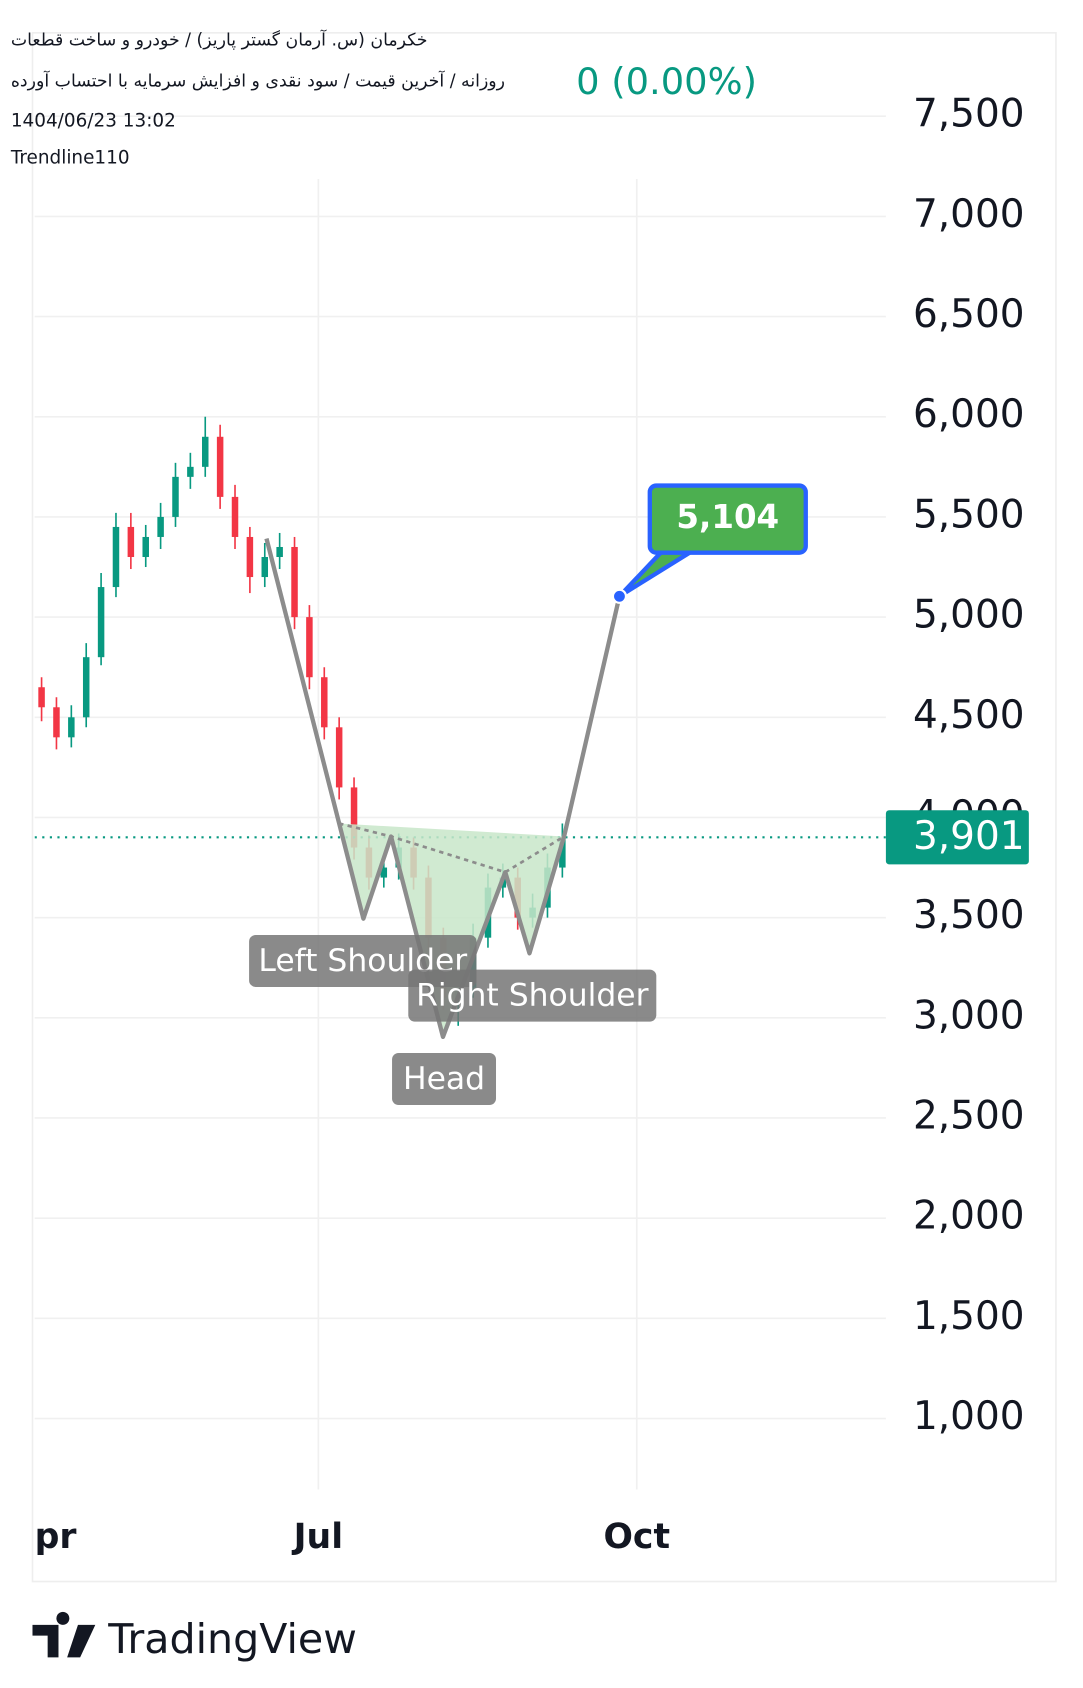 This screenshot has width=1083, height=1688. I want to click on neckline, so click(451, 848).